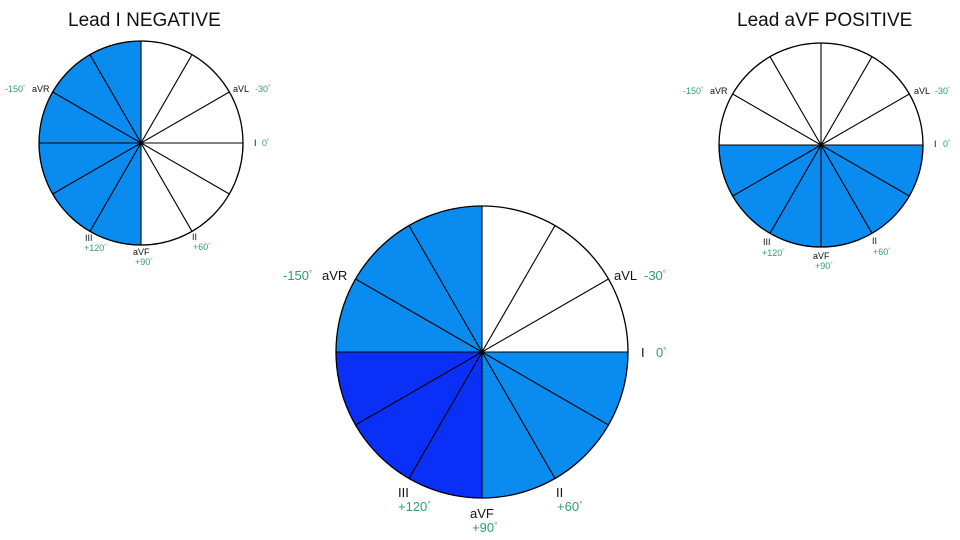 The height and width of the screenshot is (540, 960). I want to click on lead-i-negative-title: Lead I NEGATIVE, so click(144, 20).